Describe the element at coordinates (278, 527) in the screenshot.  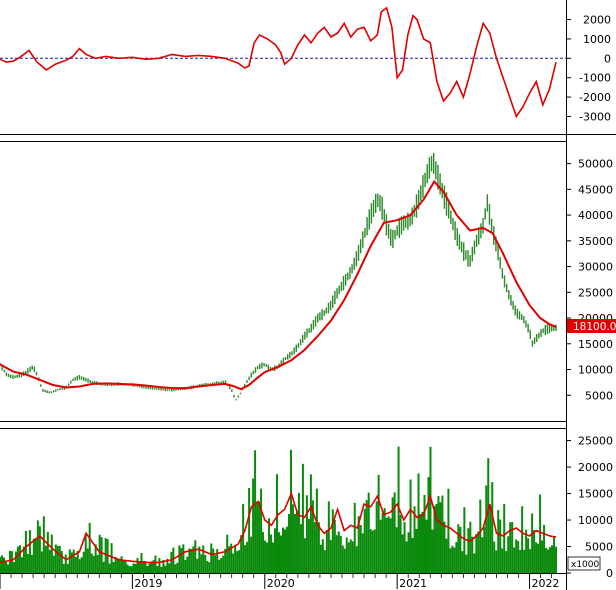
I see `volume-moving-average-line` at that location.